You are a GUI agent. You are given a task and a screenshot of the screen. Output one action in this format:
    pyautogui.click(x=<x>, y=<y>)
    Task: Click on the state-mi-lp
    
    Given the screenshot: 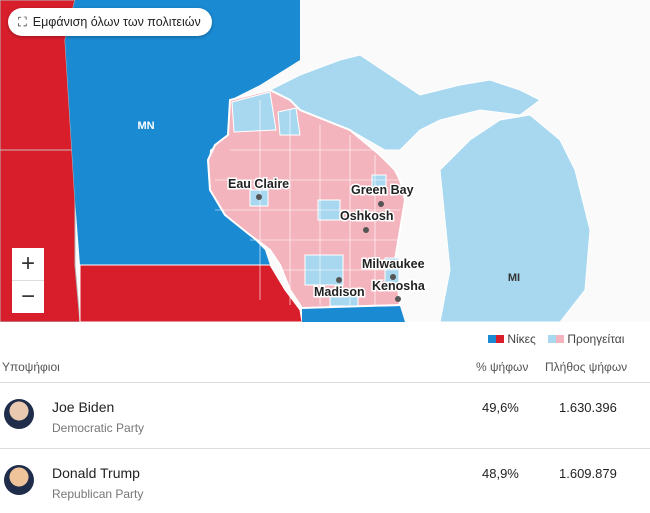 What is the action you would take?
    pyautogui.click(x=515, y=218)
    